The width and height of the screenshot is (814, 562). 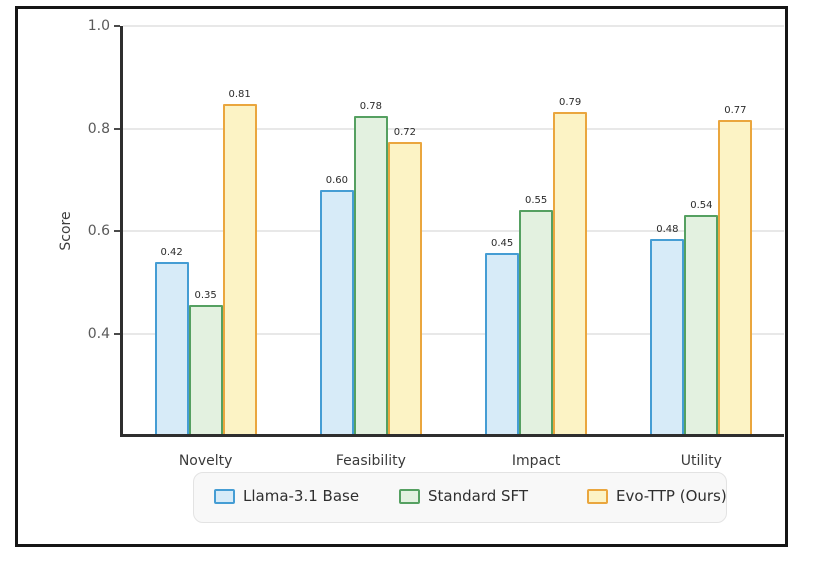 I want to click on x-axis-baseline, so click(x=452, y=435).